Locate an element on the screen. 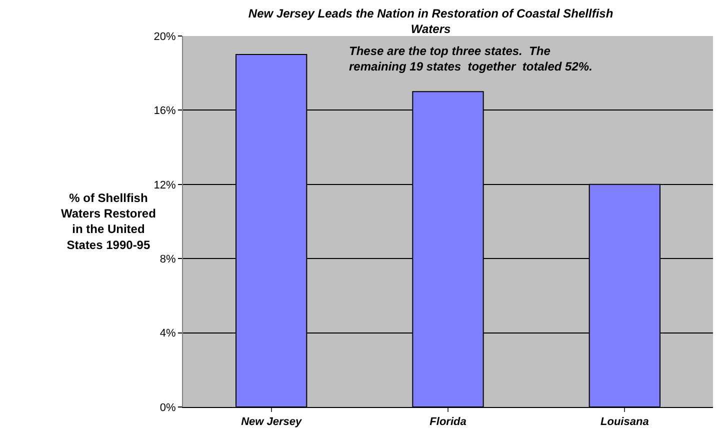 The width and height of the screenshot is (718, 436). x-tick-label: New Jersey is located at coordinates (271, 422).